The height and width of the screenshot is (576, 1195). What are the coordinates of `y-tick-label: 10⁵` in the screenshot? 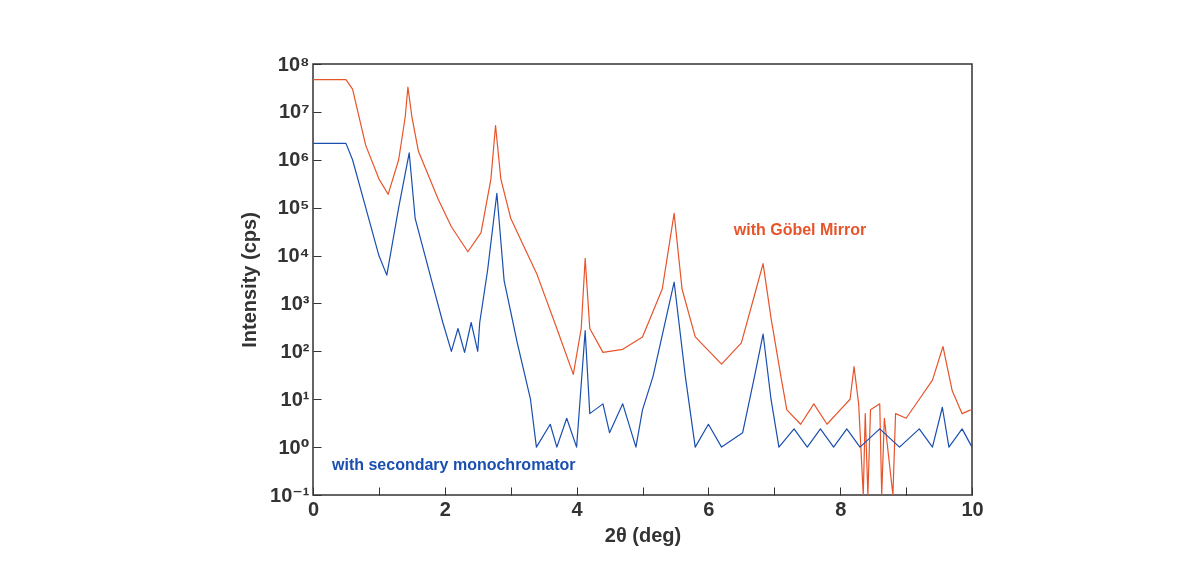 It's located at (293, 207).